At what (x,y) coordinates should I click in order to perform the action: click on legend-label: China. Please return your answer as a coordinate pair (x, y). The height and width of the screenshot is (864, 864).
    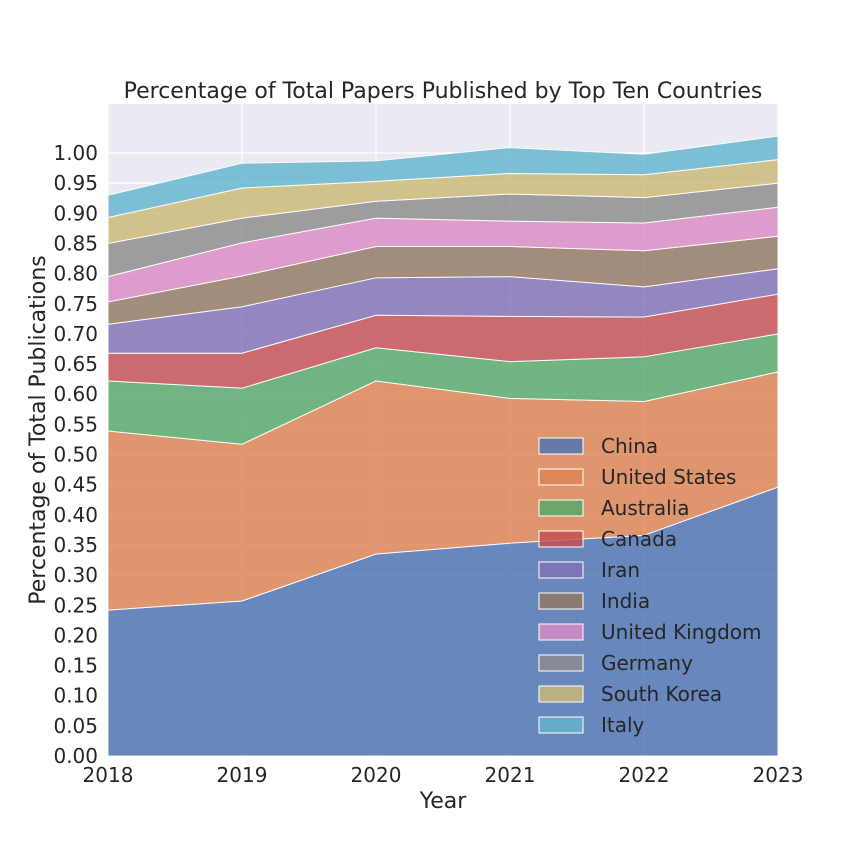
    Looking at the image, I should click on (629, 446).